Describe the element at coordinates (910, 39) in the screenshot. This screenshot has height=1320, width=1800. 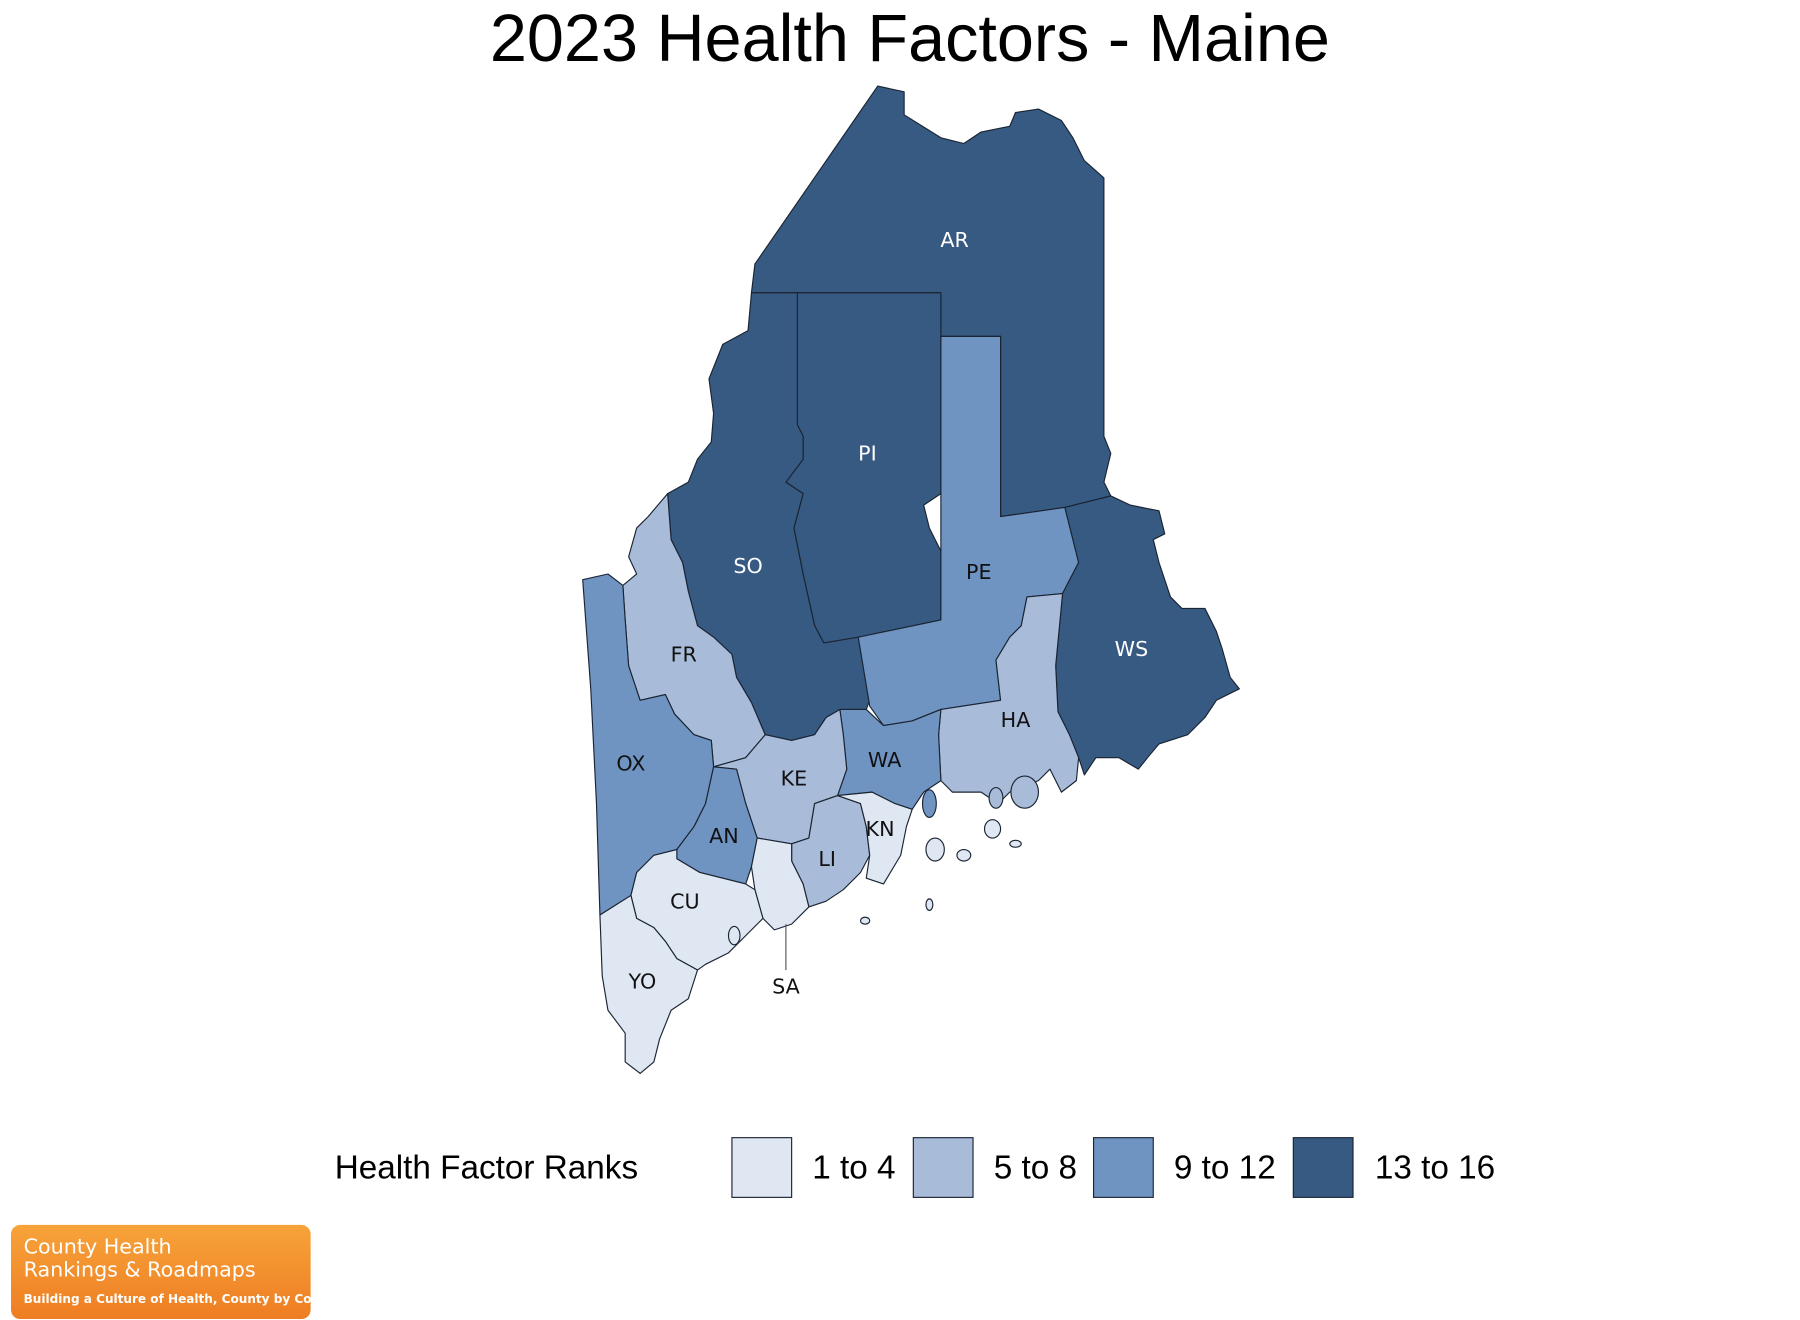
I see `title: 2023 Health Factors - Maine` at that location.